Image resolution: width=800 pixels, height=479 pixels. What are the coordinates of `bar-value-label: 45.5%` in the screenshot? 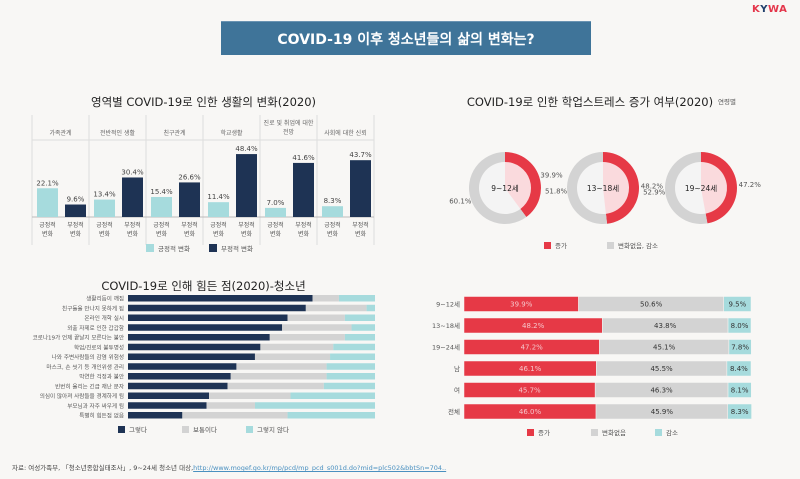 It's located at (661, 369).